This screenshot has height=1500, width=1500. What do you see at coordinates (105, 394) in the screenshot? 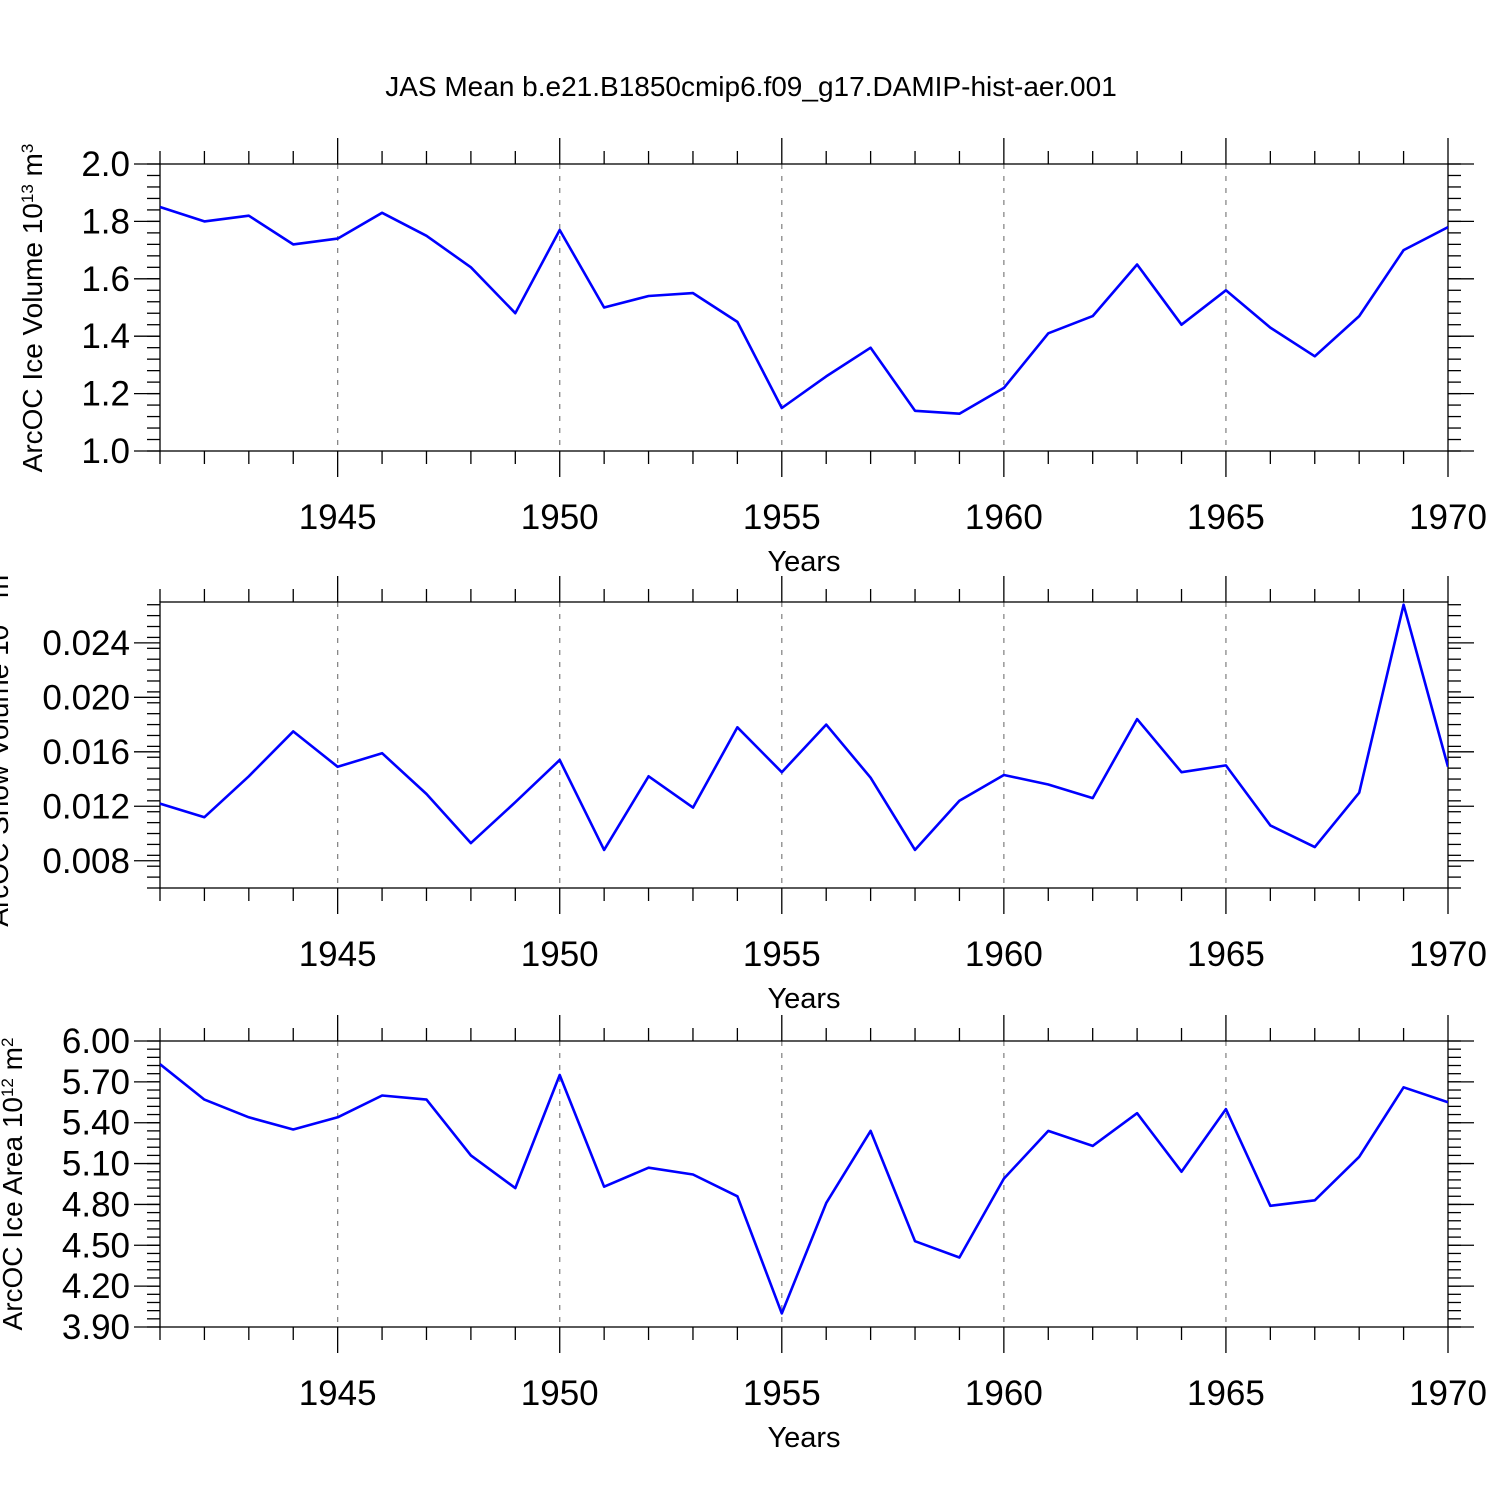
I see `y-tick-label: 1.2` at bounding box center [105, 394].